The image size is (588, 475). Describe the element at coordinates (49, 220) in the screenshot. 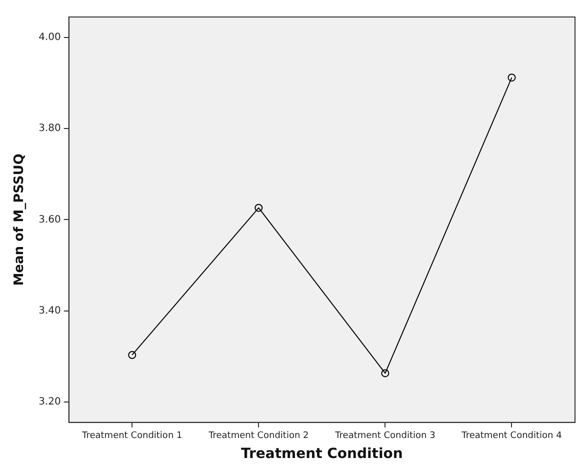

I see `y-tick-label: 3.60` at that location.